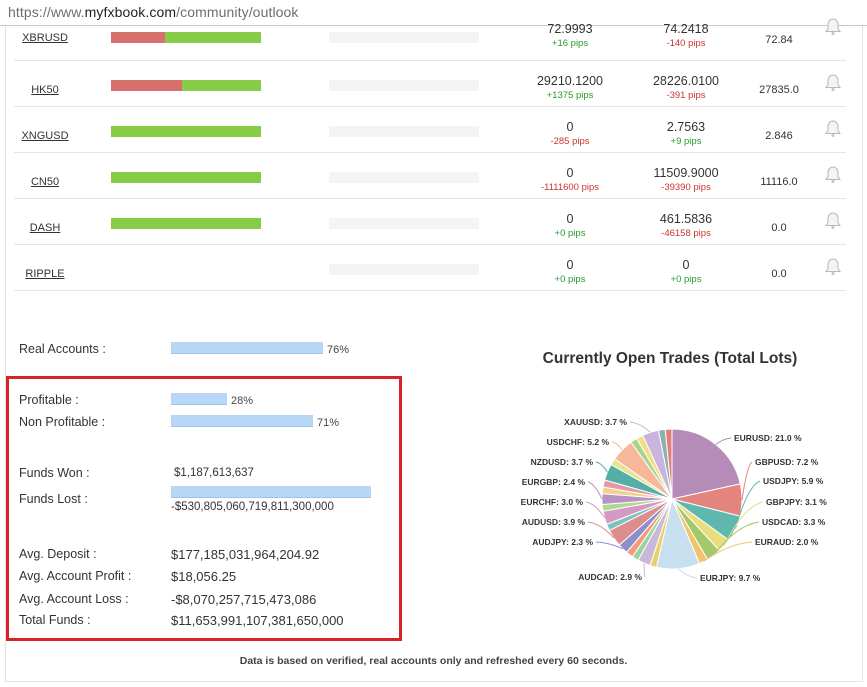 The height and width of the screenshot is (687, 867). Describe the element at coordinates (686, 233) in the screenshot. I see `long-pips: -46158 pips` at that location.